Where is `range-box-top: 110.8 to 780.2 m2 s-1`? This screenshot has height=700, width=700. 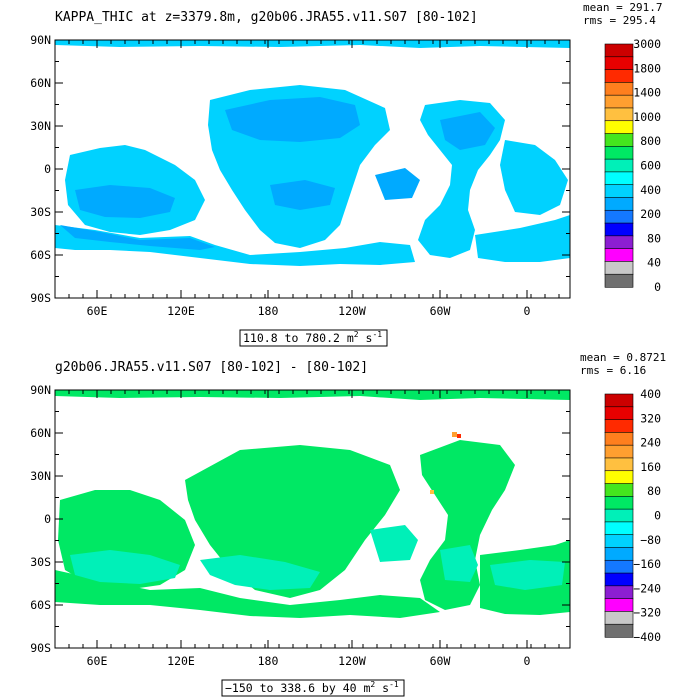
range-box-top: 110.8 to 780.2 m2 s-1 is located at coordinates (313, 338).